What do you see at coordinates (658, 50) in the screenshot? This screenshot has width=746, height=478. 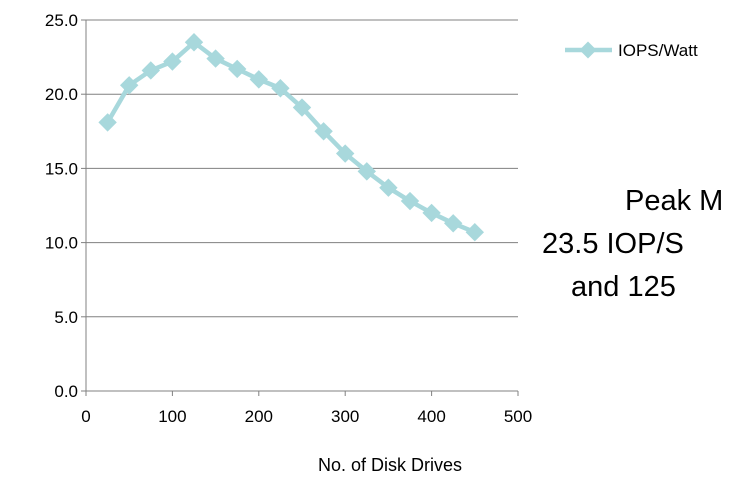 I see `legend-label: IOPS/Watt` at bounding box center [658, 50].